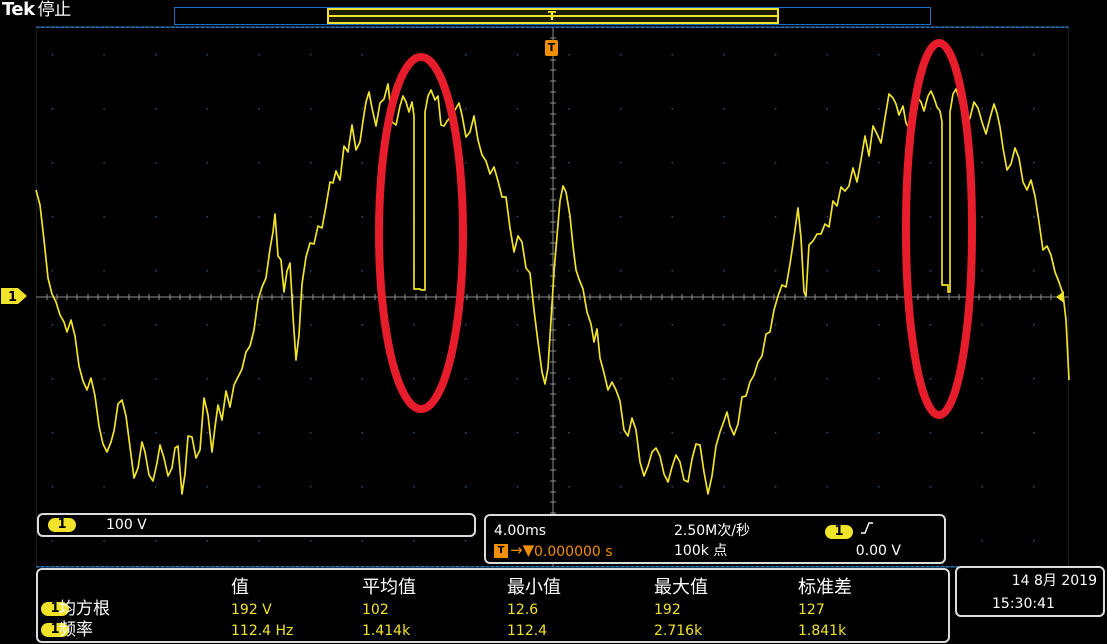  Describe the element at coordinates (36, 10) in the screenshot. I see `brand-status: Tek 停止` at that location.